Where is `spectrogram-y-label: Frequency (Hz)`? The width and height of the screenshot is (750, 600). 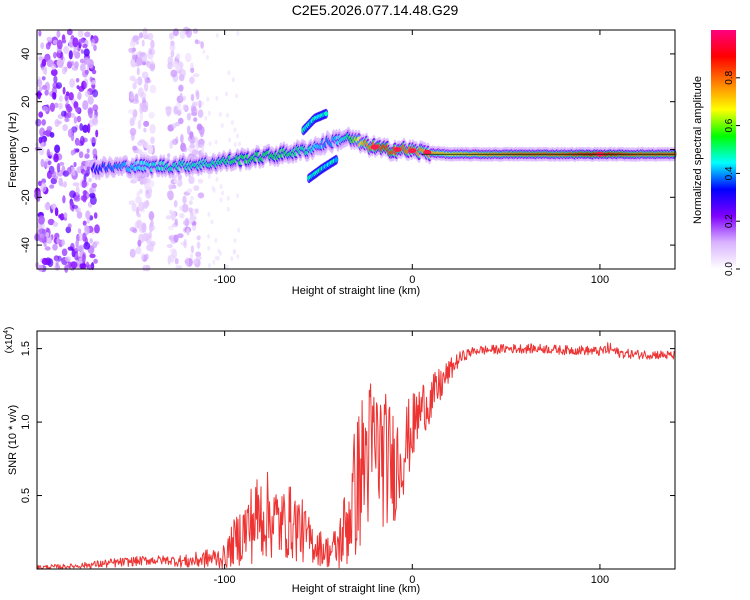
spectrogram-y-label: Frequency (Hz) is located at coordinates (13, 150).